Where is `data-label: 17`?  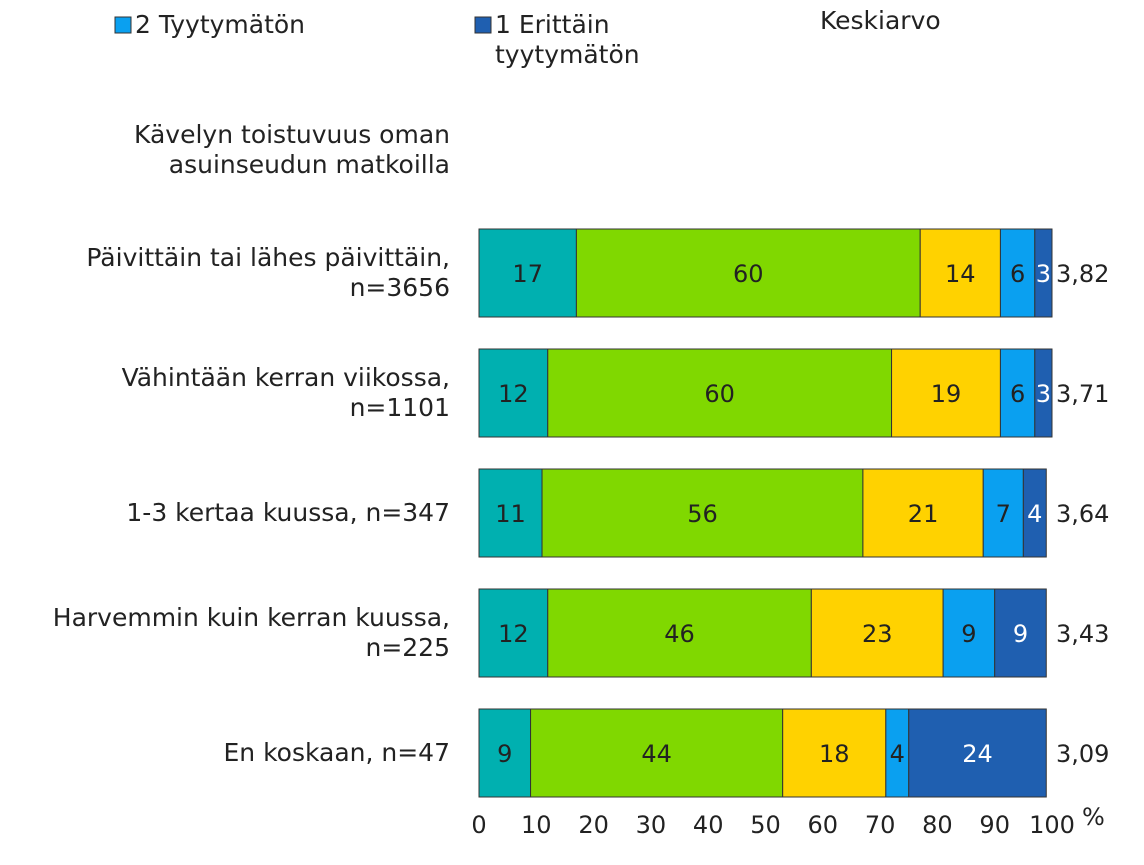 data-label: 17 is located at coordinates (527, 274).